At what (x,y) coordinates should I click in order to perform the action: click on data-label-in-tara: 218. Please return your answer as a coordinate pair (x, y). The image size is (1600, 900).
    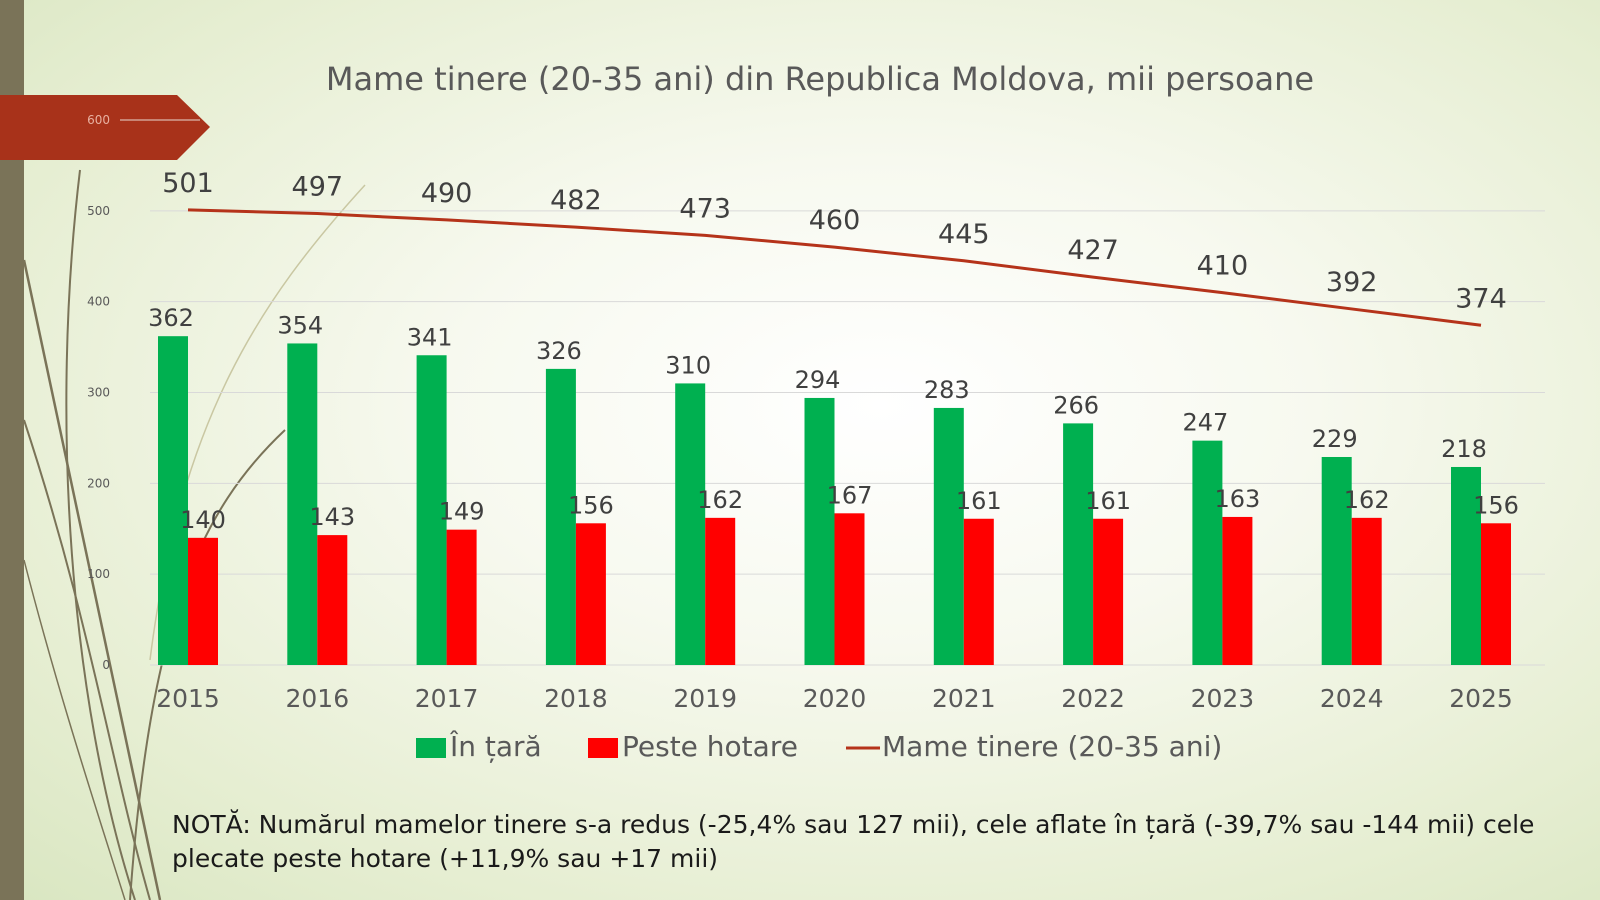
    Looking at the image, I should click on (1464, 449).